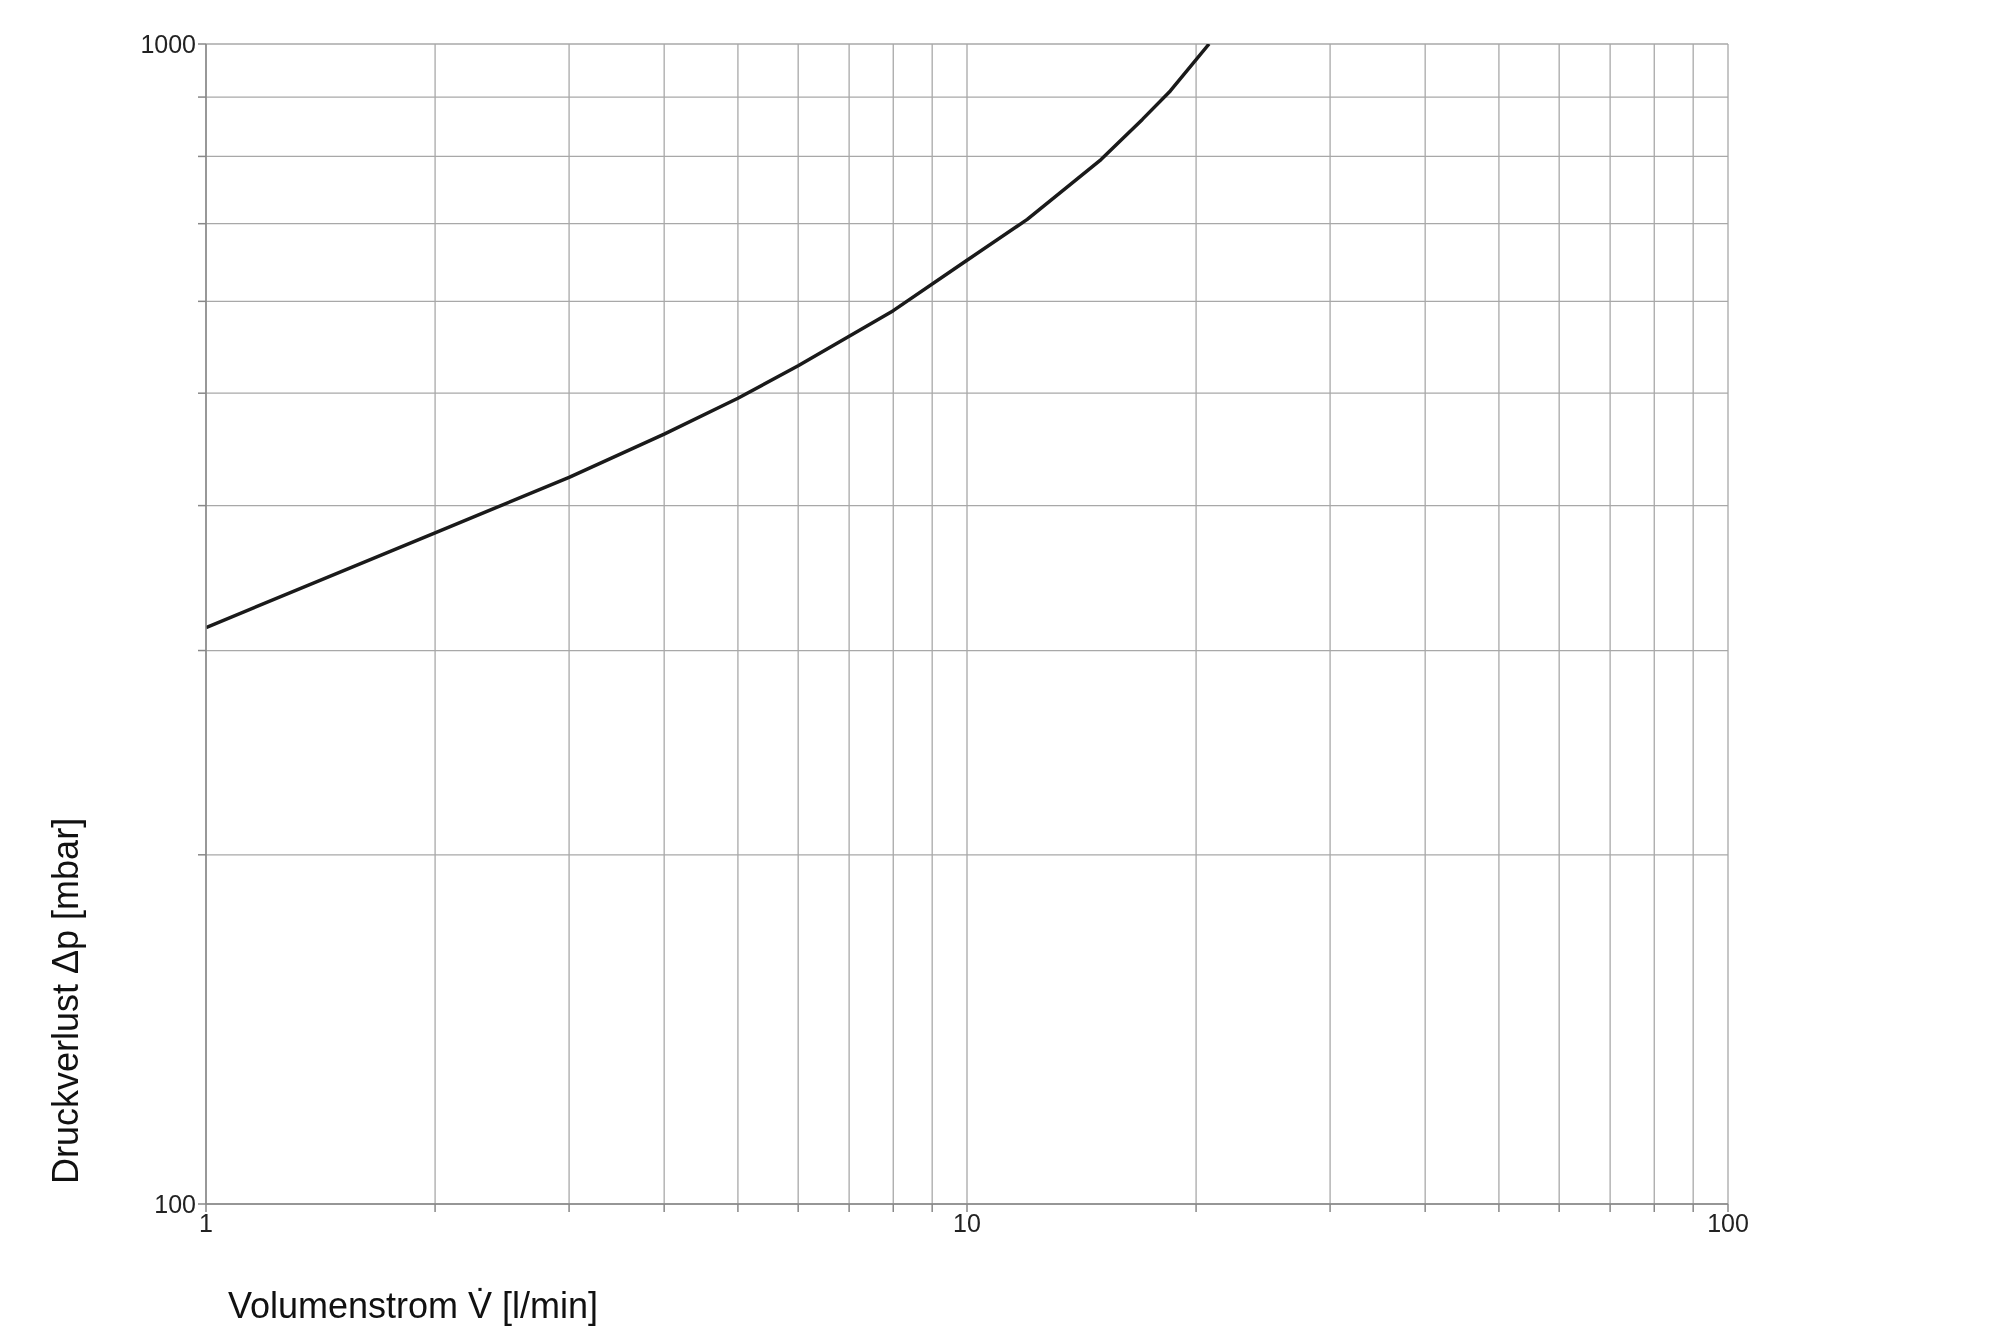 The image size is (2008, 1335). I want to click on x-tick-label: 10, so click(967, 1222).